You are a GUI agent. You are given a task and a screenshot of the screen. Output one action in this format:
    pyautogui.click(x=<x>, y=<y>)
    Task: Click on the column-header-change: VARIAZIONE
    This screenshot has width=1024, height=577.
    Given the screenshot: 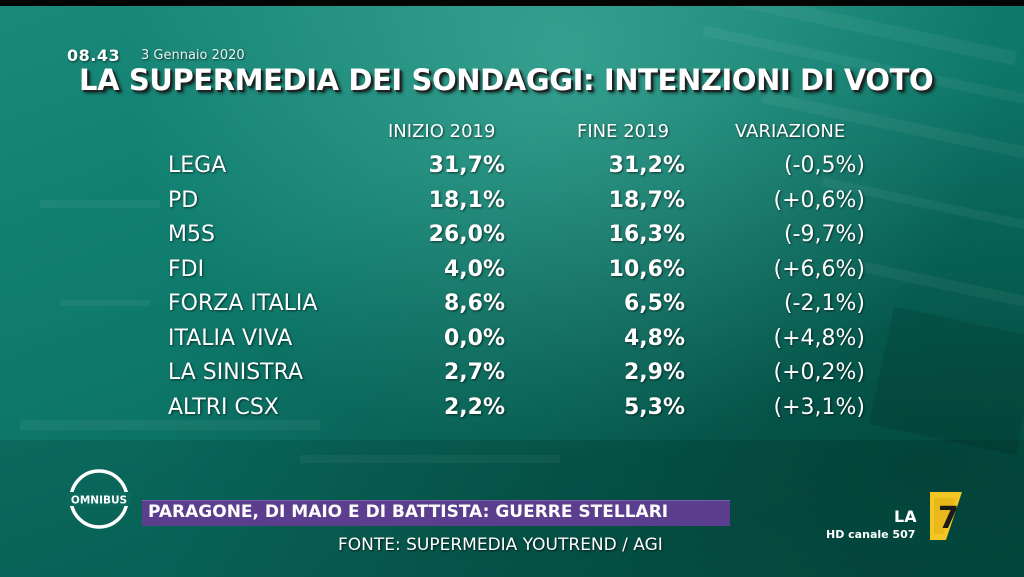 What is the action you would take?
    pyautogui.click(x=790, y=131)
    